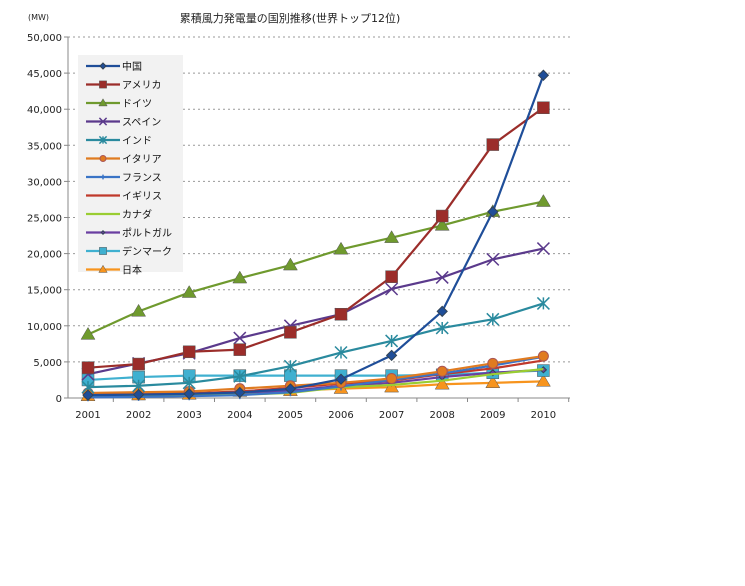 This screenshot has width=745, height=586. I want to click on legend-label: ドイツ, so click(137, 104).